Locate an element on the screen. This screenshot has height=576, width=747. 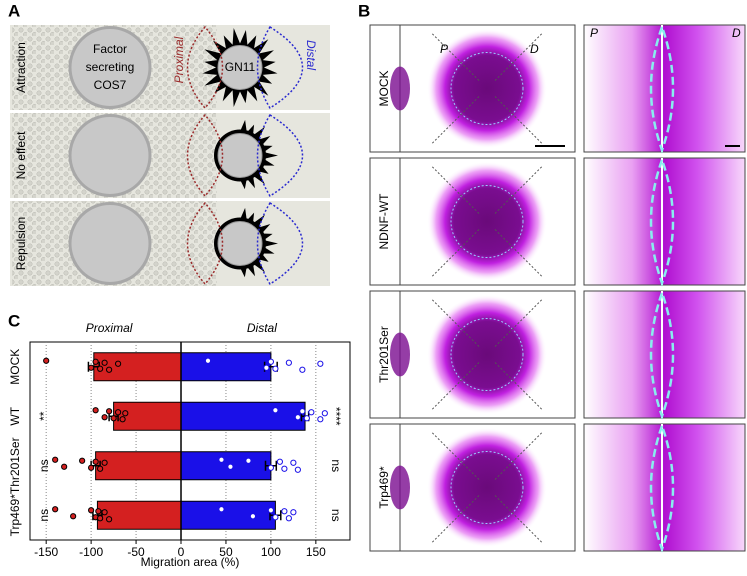
panel-label: B is located at coordinates (364, 10).